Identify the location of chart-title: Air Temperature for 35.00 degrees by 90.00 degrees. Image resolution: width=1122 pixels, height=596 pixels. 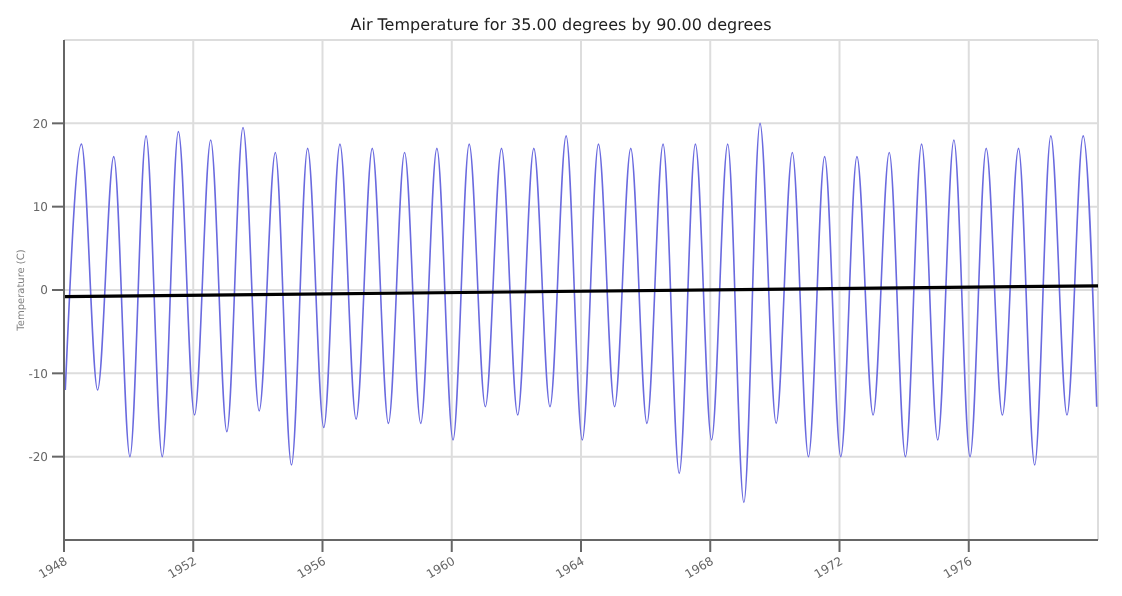
(561, 26).